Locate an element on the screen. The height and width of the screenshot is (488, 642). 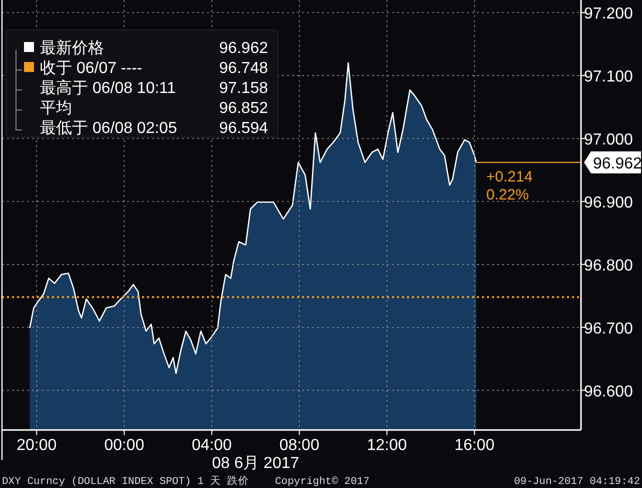
annotation: 96.748 is located at coordinates (243, 68).